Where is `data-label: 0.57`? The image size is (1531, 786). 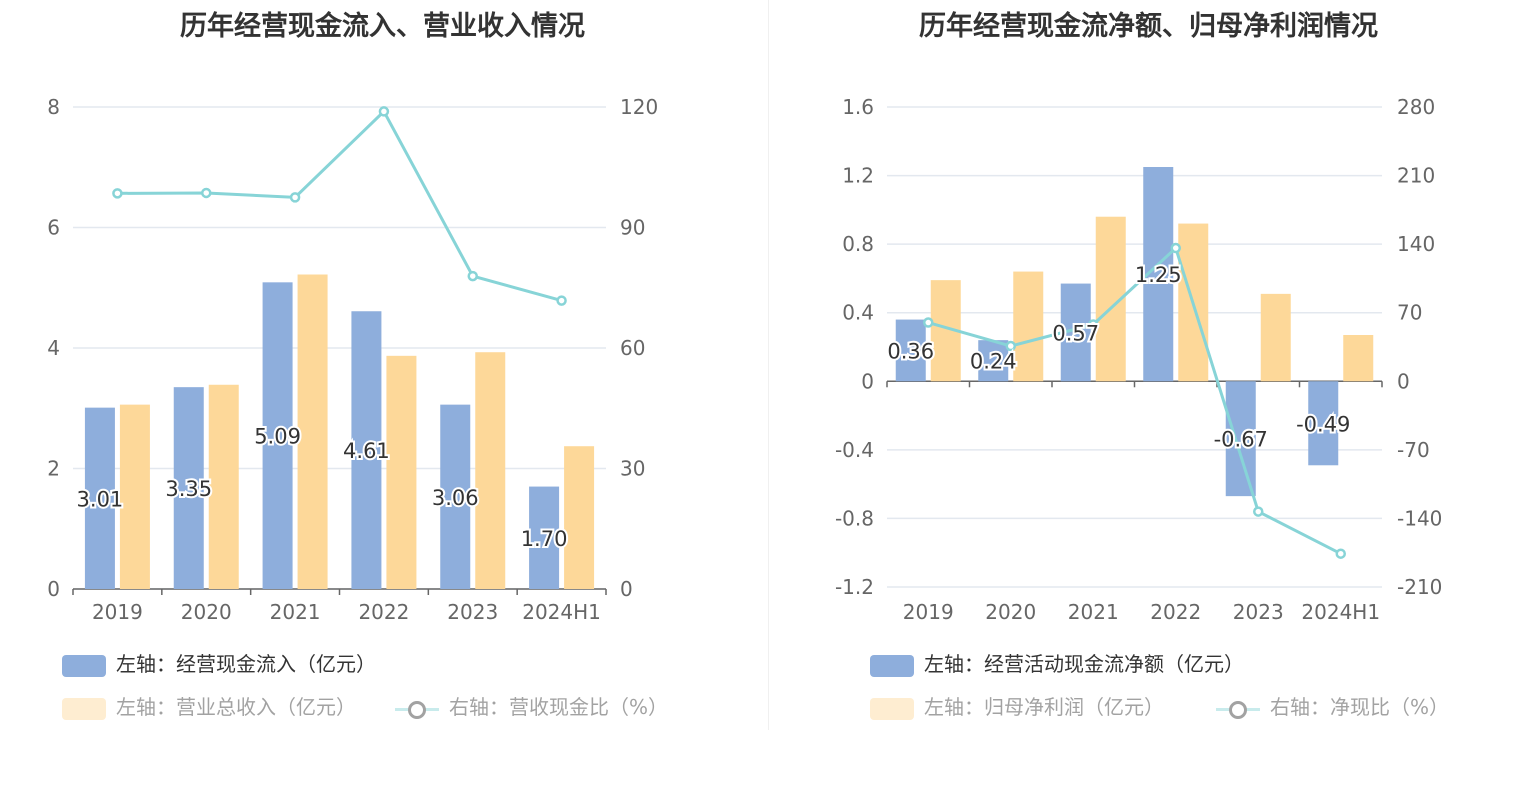
data-label: 0.57 is located at coordinates (1075, 333).